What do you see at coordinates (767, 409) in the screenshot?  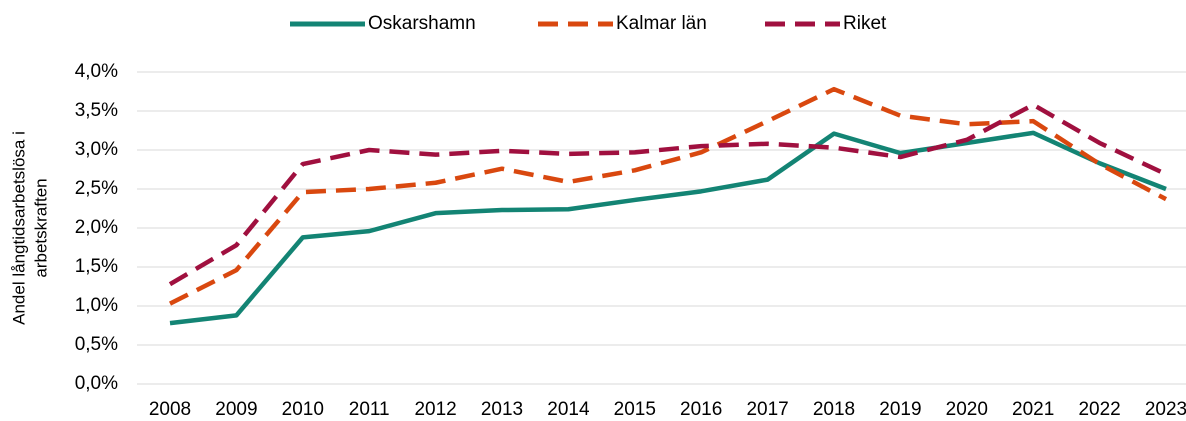 I see `x-tick-label: 2017` at bounding box center [767, 409].